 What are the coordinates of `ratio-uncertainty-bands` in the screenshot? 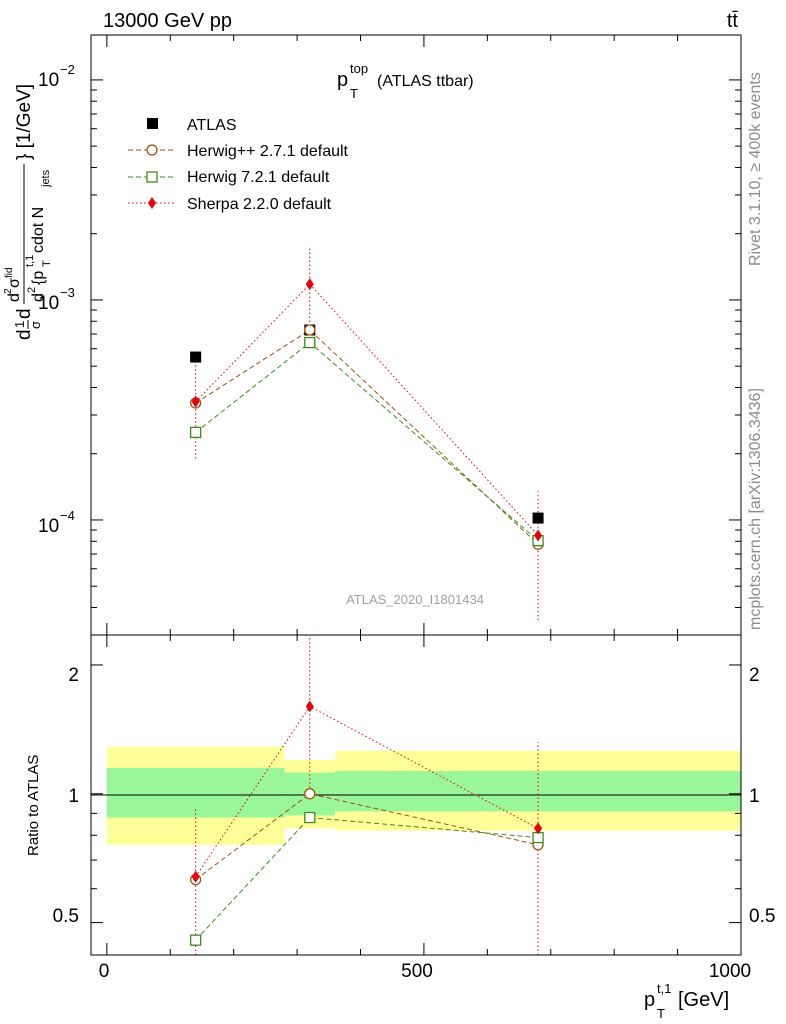 It's located at (423, 795).